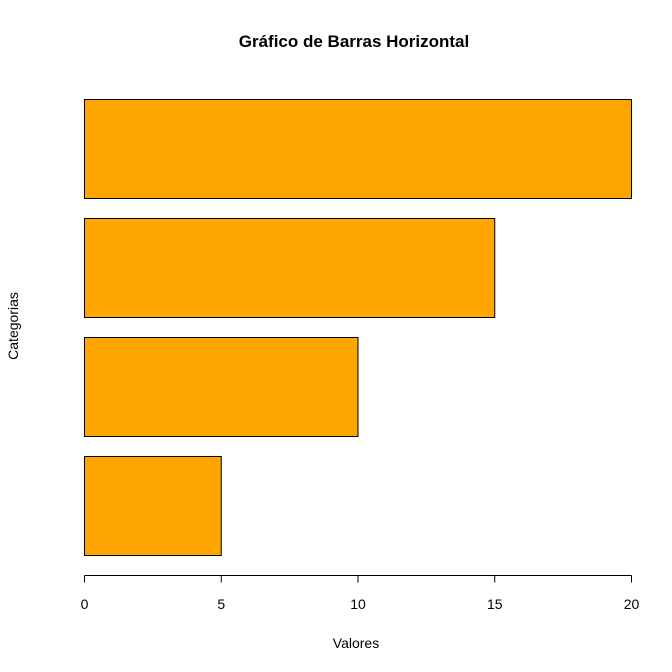 The image size is (672, 672). What do you see at coordinates (221, 604) in the screenshot?
I see `x-tick-label: 5` at bounding box center [221, 604].